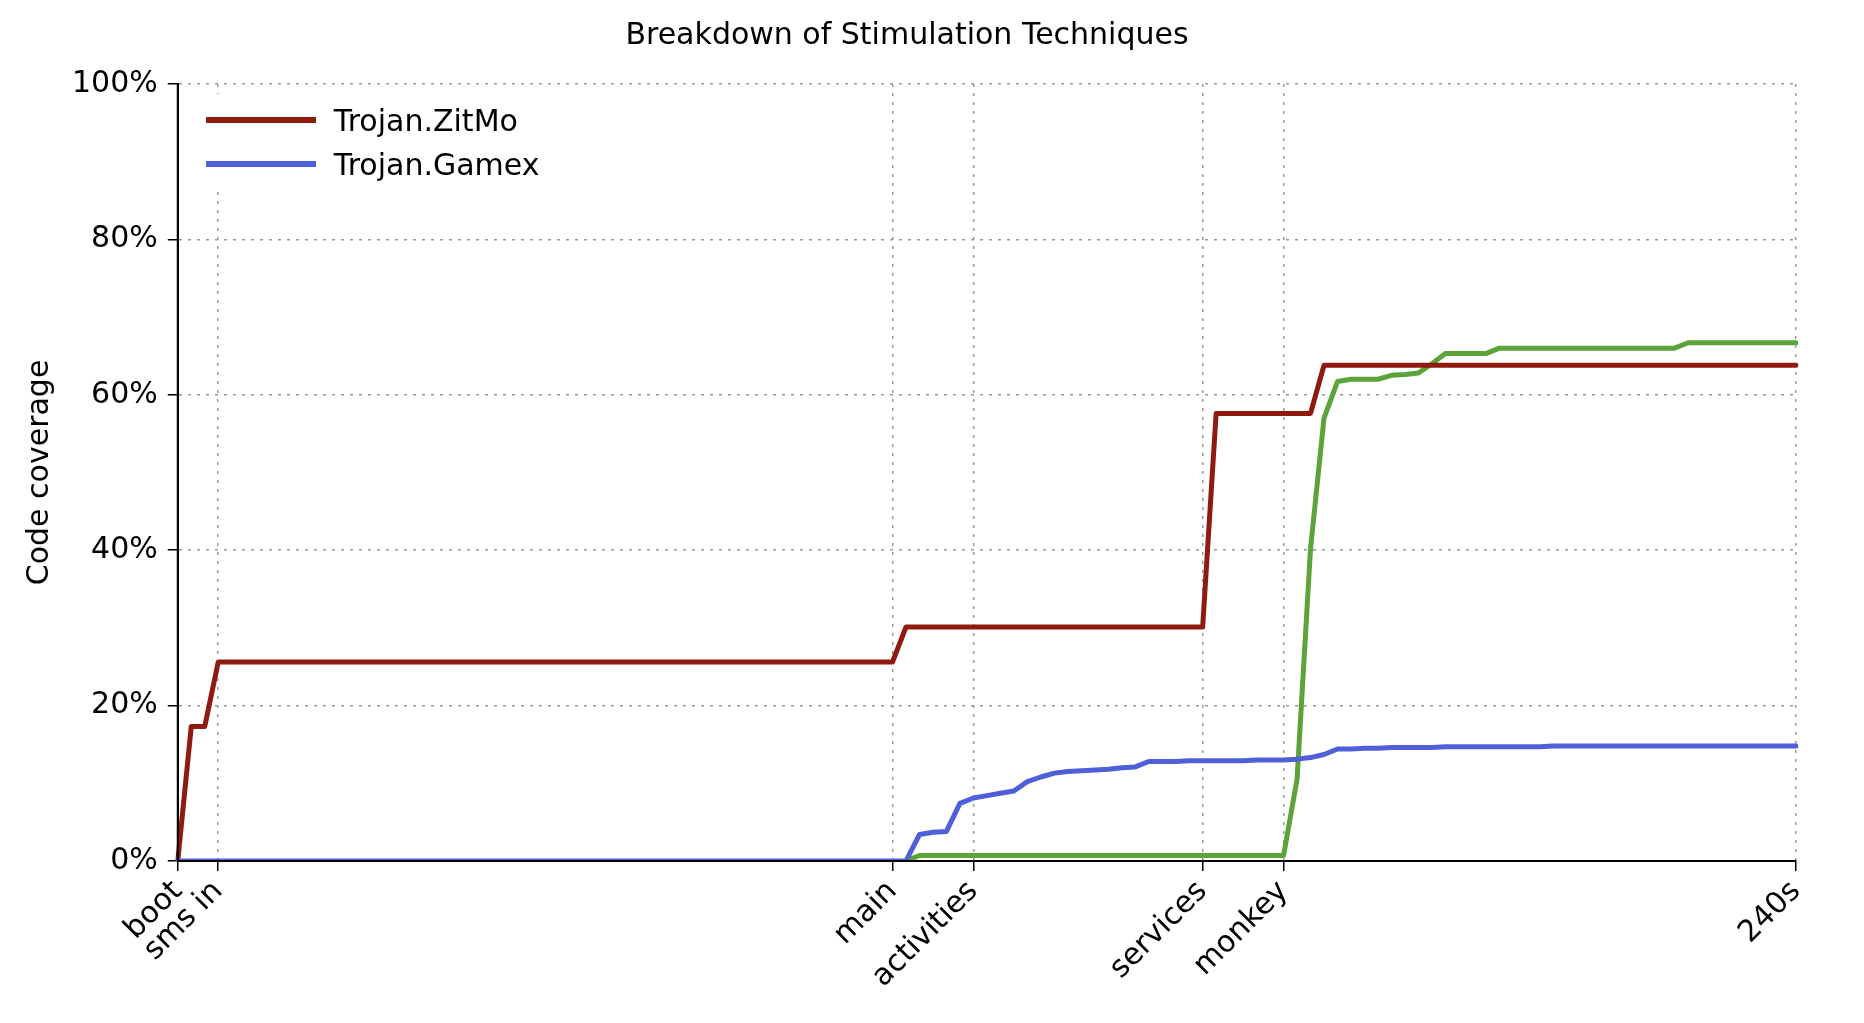  Describe the element at coordinates (124, 392) in the screenshot. I see `y-tick-label: 60%` at that location.